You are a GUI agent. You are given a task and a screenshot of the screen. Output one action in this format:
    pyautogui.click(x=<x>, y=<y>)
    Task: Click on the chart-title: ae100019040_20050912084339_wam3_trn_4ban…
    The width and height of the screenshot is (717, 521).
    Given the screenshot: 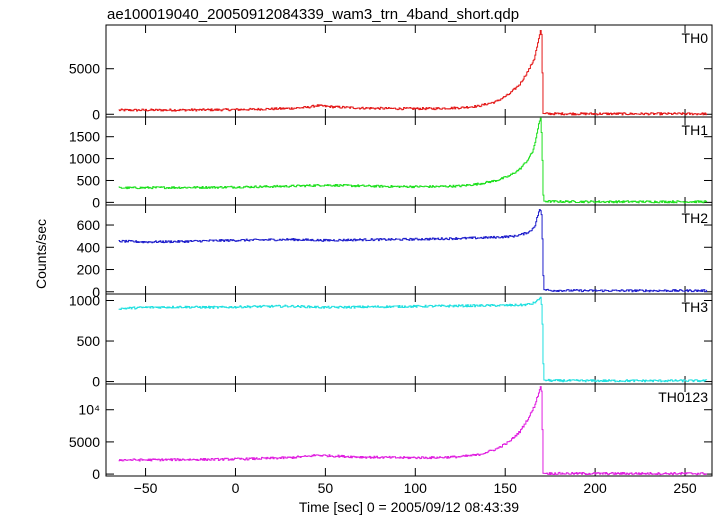 What is the action you would take?
    pyautogui.click(x=313, y=14)
    